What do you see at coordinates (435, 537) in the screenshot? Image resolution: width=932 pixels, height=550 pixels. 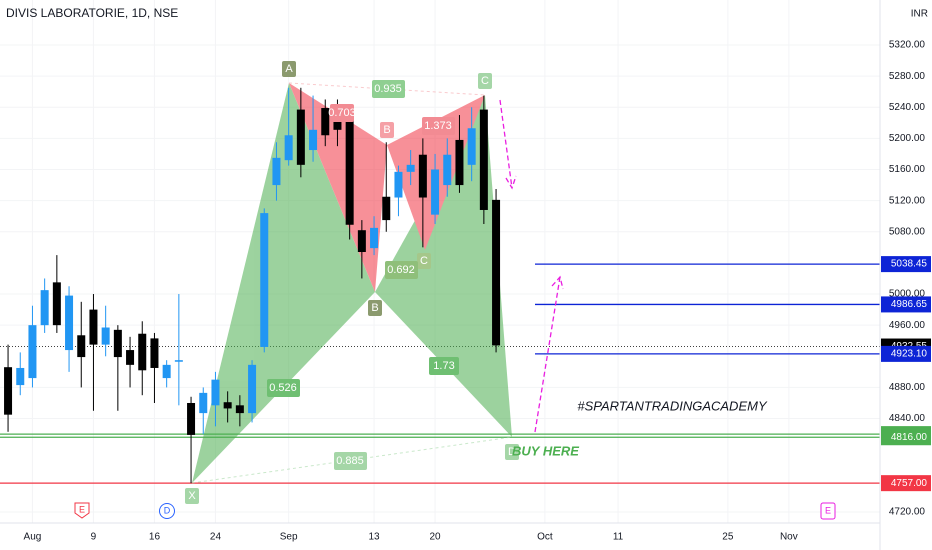 I see `x-tick-label: 20` at bounding box center [435, 537].